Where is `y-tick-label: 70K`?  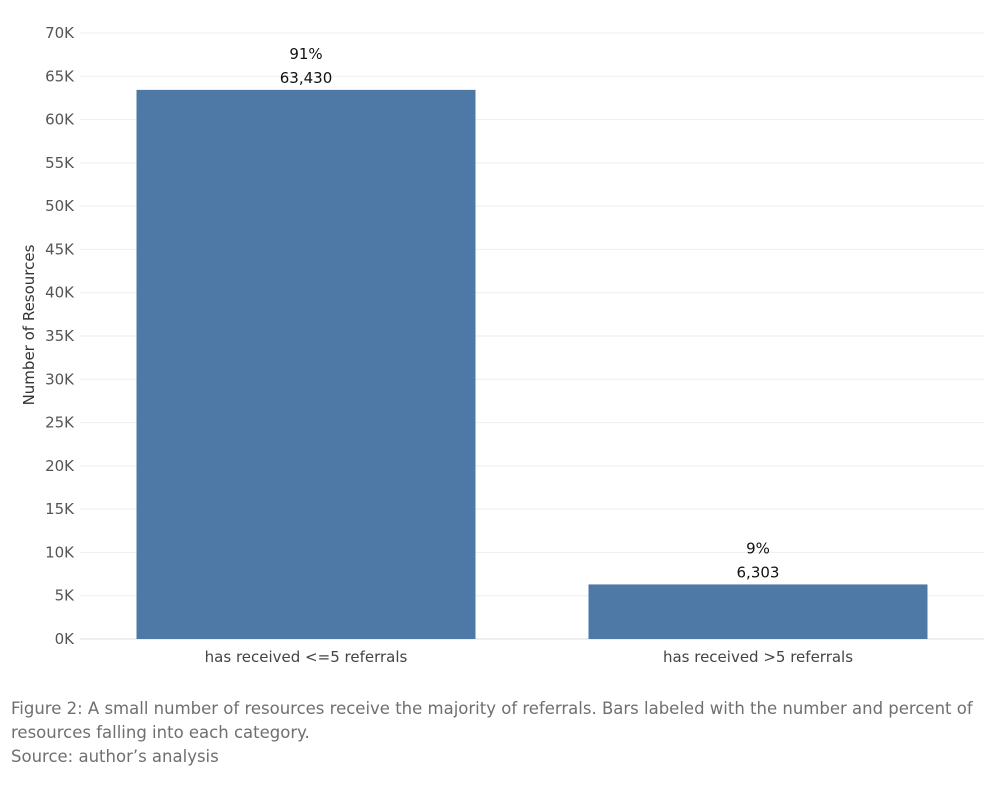
y-tick-label: 70K is located at coordinates (60, 33).